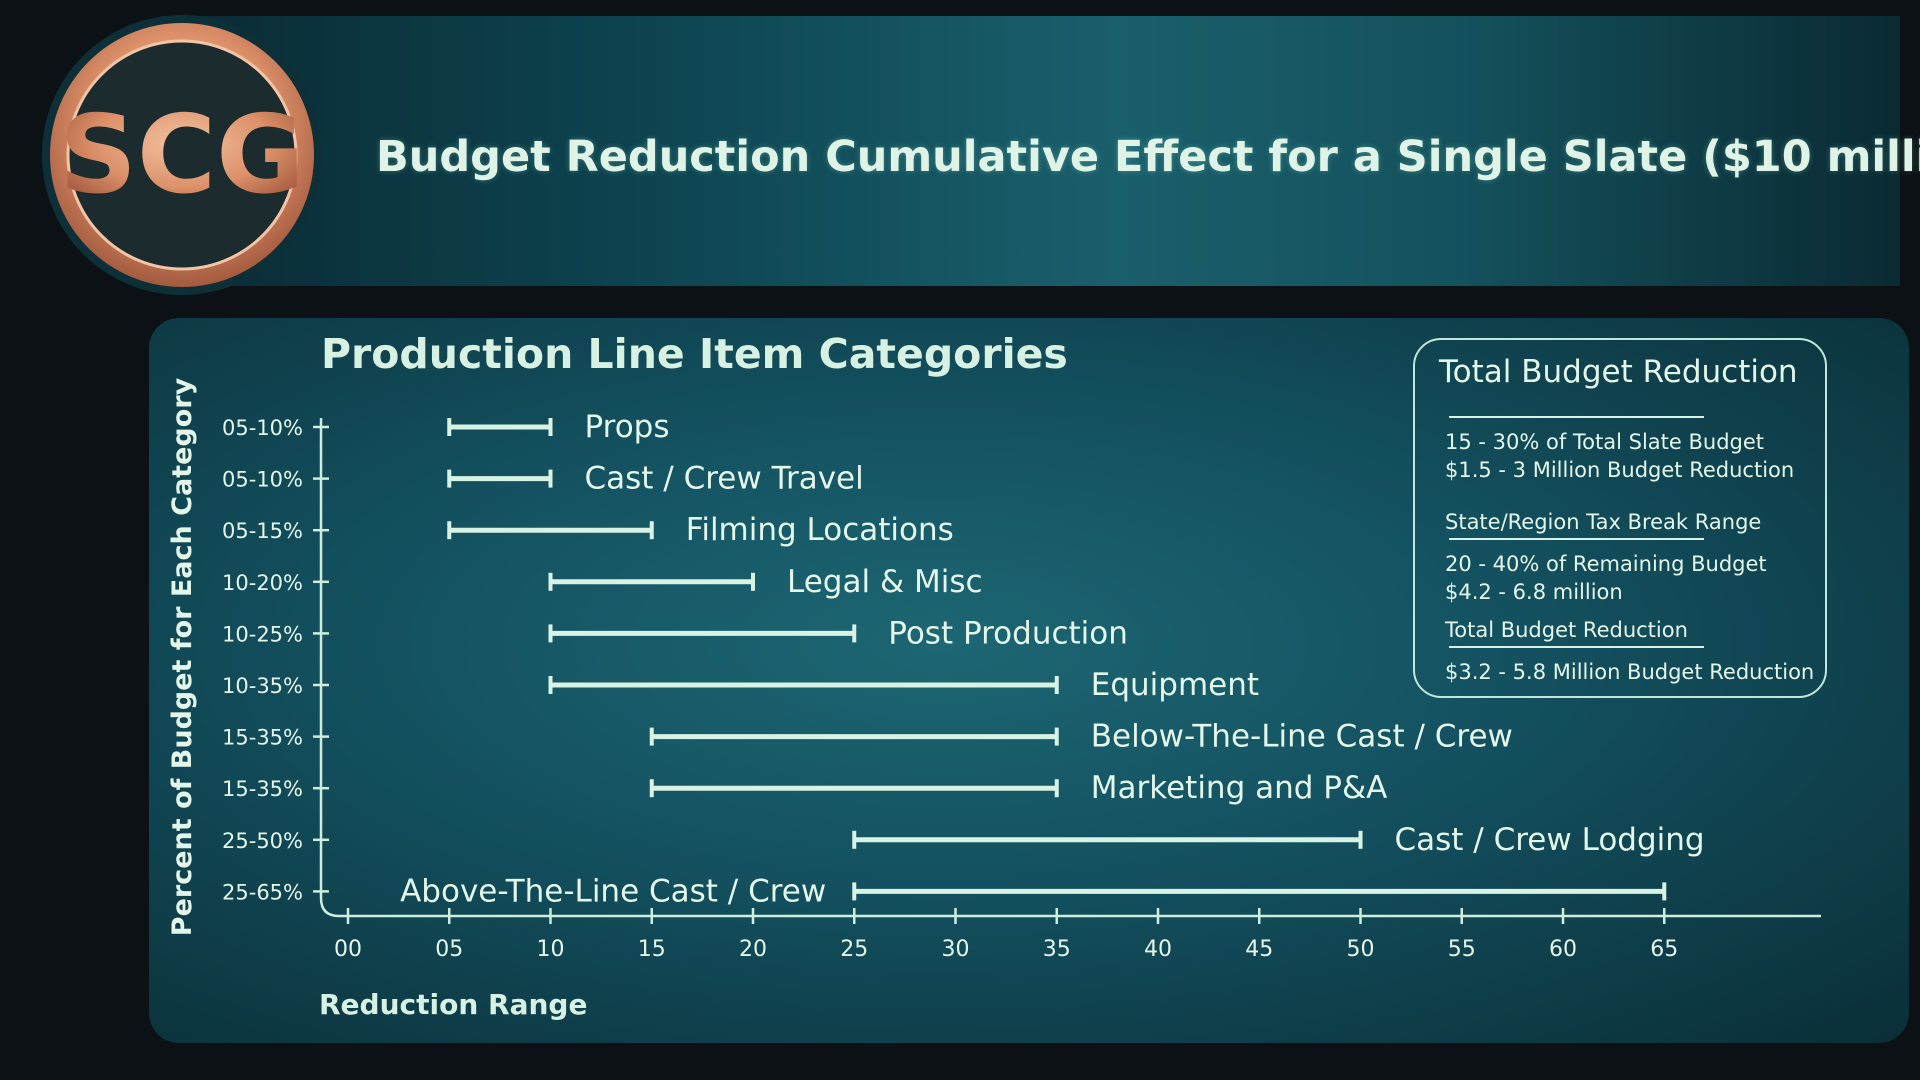 This screenshot has height=1080, width=1920. I want to click on chart-title: Production Line Item Categories, so click(694, 354).